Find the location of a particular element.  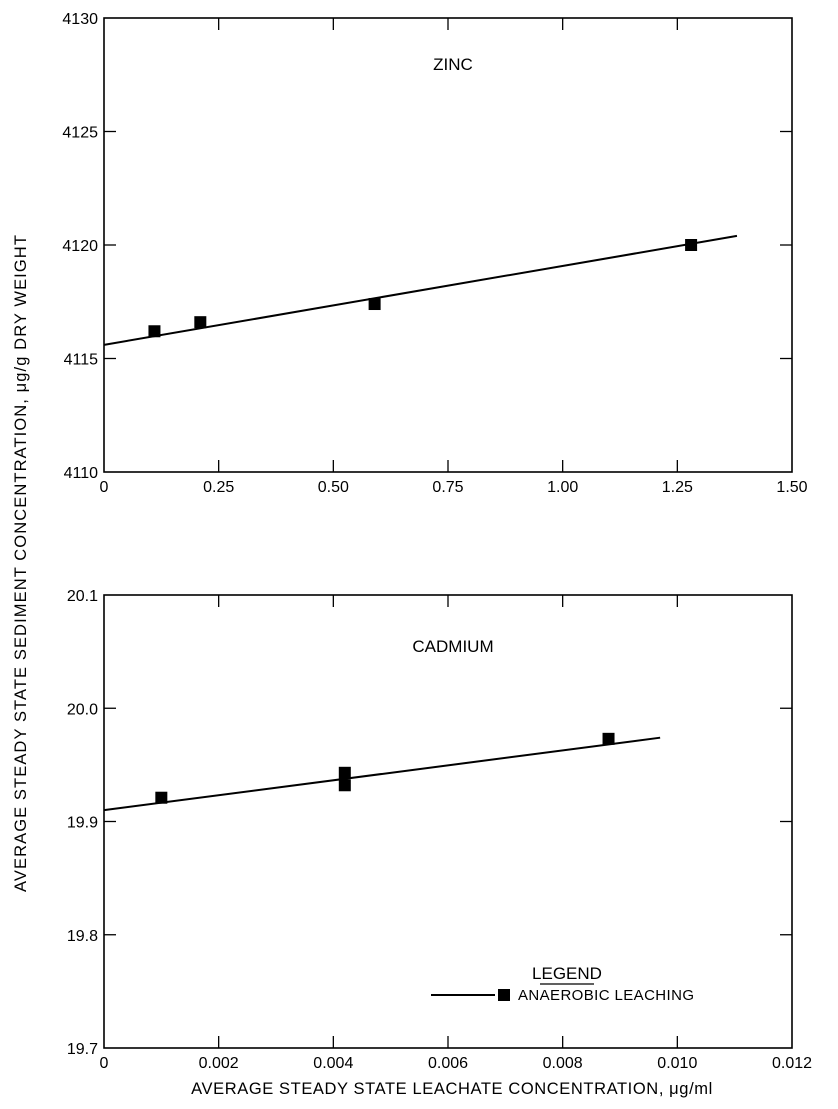

legend: LEGEND ANAEROBIC LEACHING is located at coordinates (562, 984).